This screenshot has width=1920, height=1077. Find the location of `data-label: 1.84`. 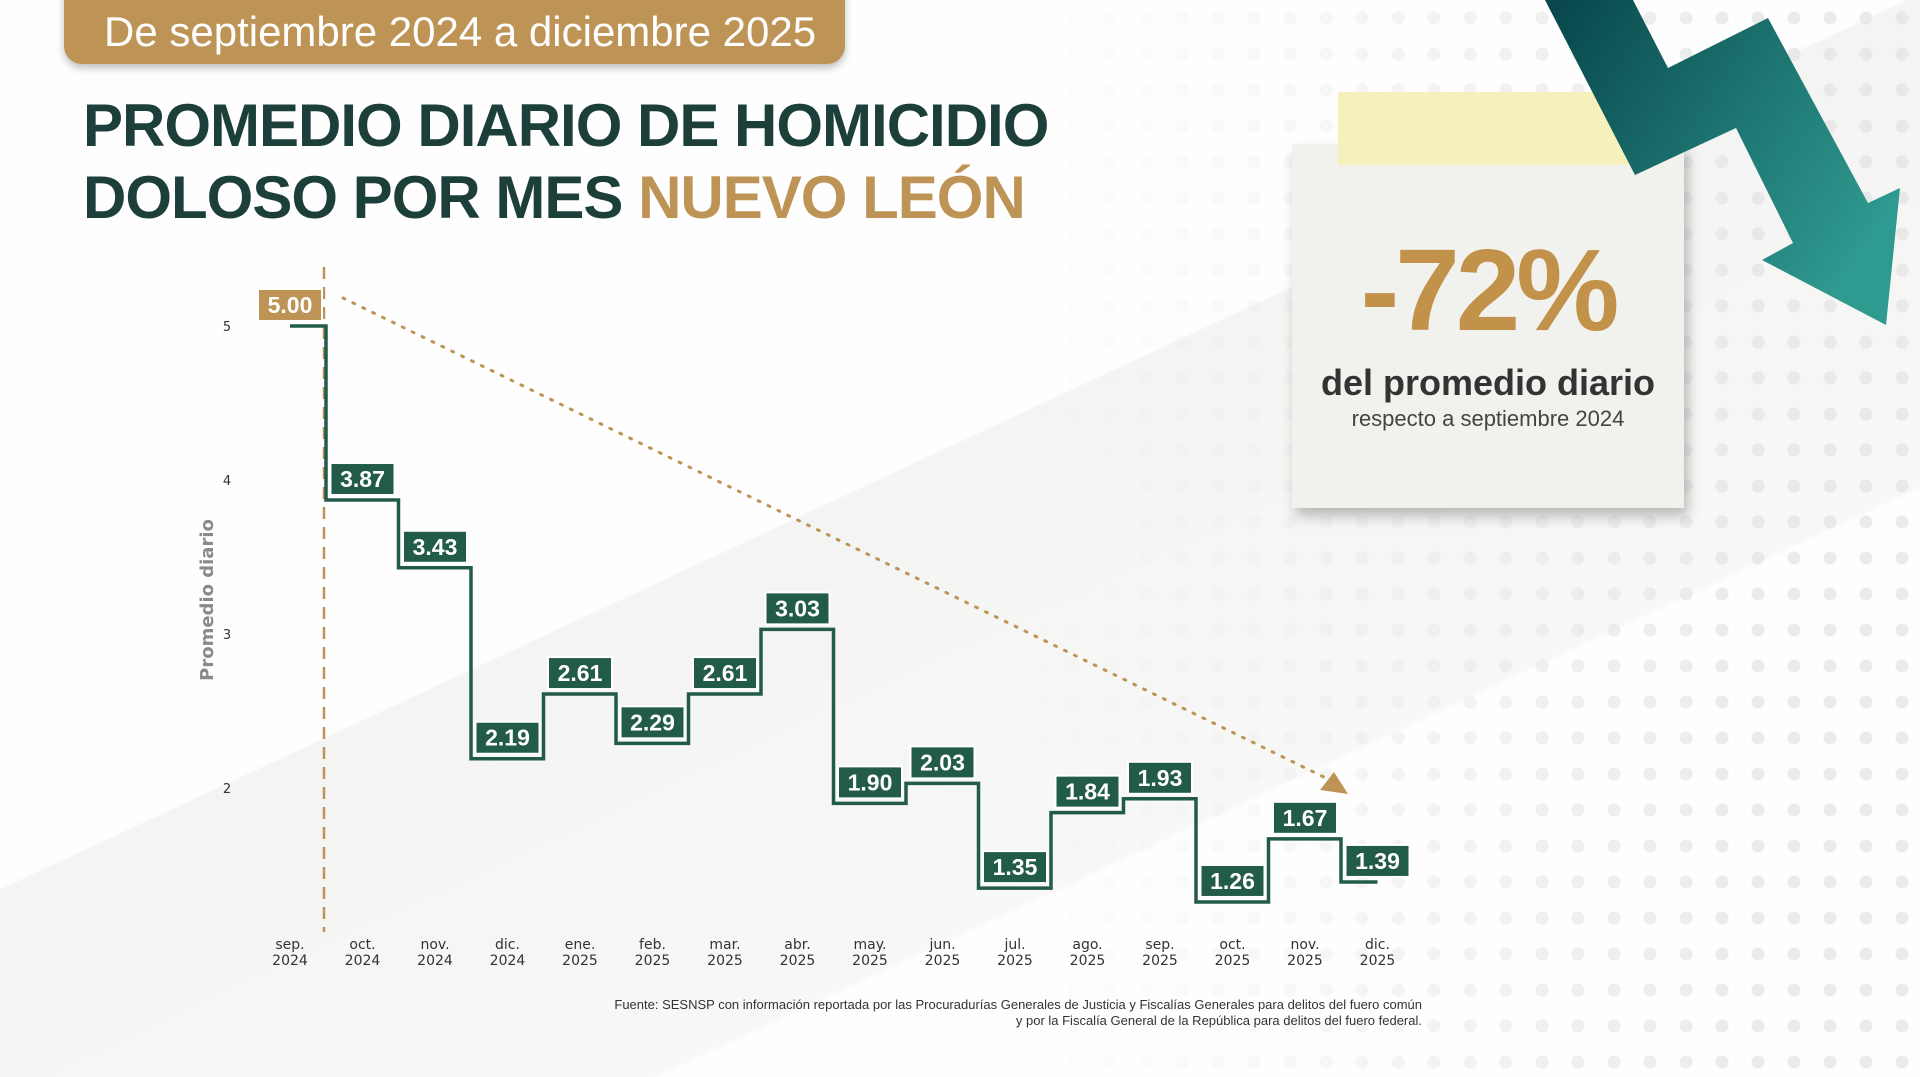

data-label: 1.84 is located at coordinates (1087, 791).